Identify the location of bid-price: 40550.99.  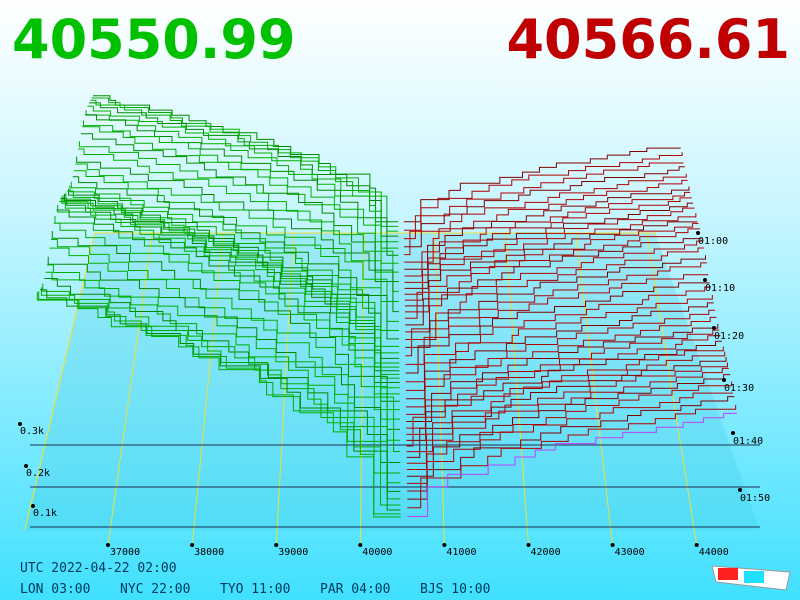
(154, 39).